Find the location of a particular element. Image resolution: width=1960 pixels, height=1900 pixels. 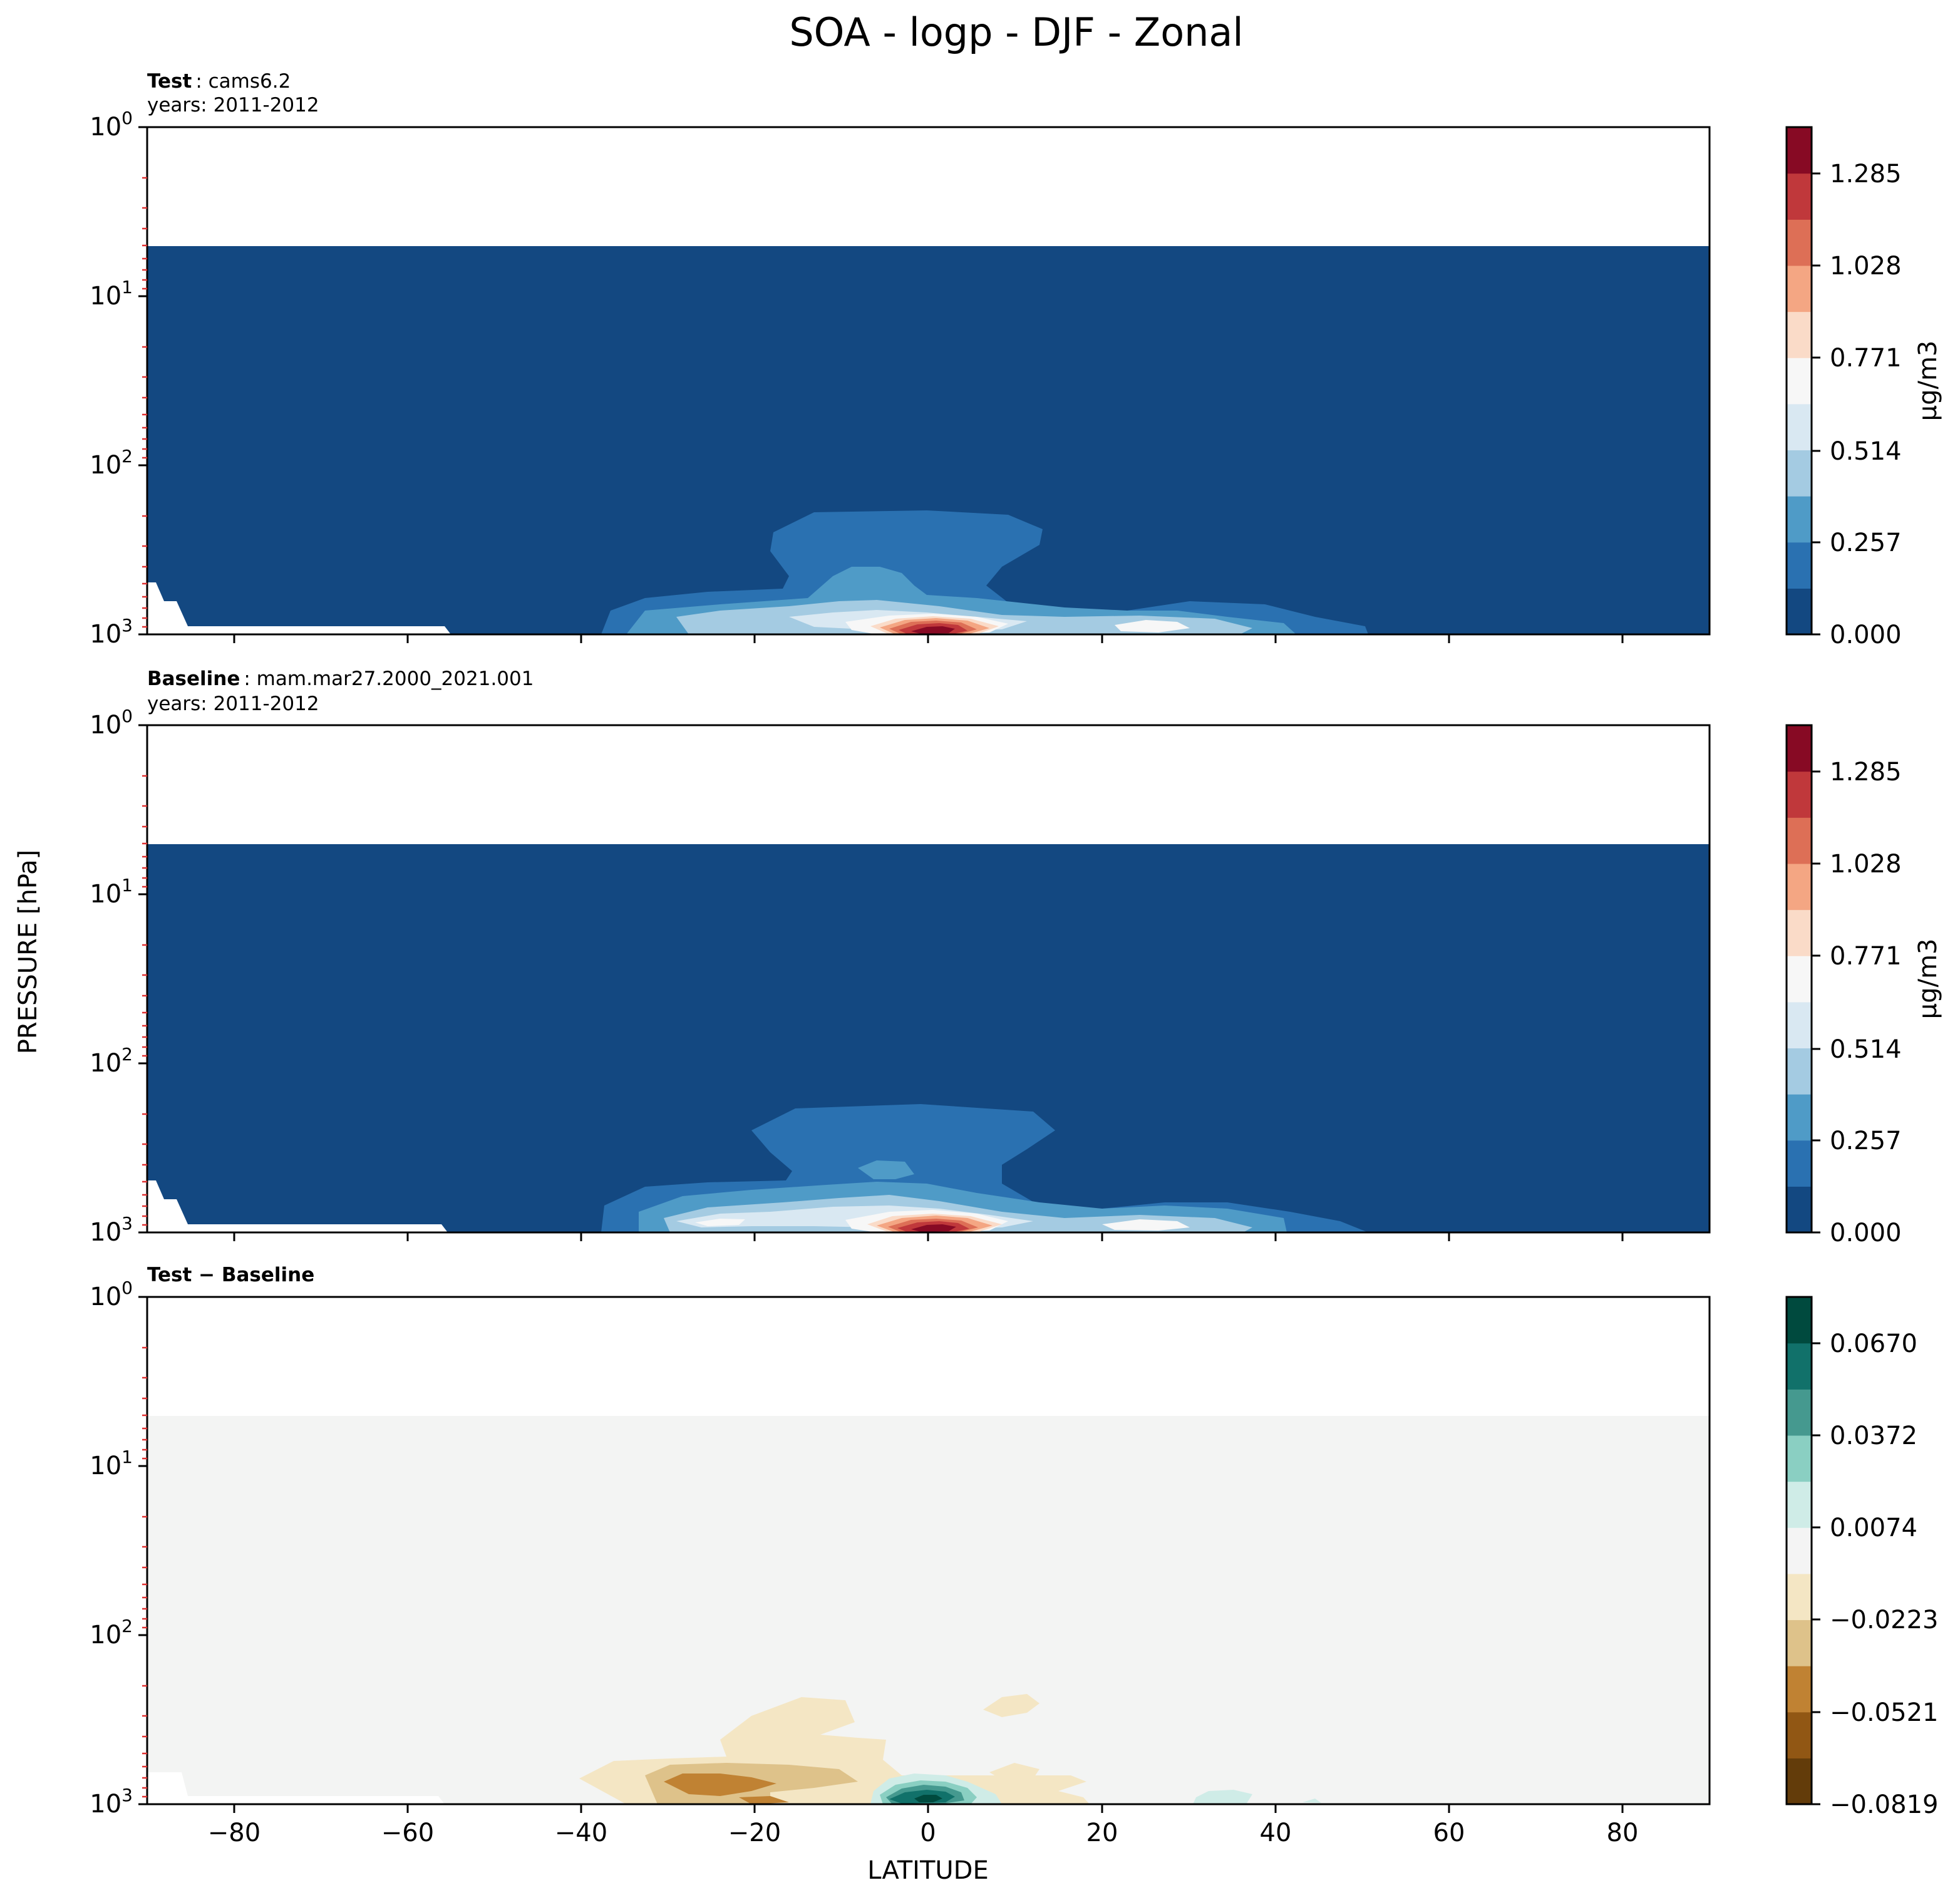

panel-title-rest-baseline: : mam.mar27.2000_2021.001 is located at coordinates (389, 679).